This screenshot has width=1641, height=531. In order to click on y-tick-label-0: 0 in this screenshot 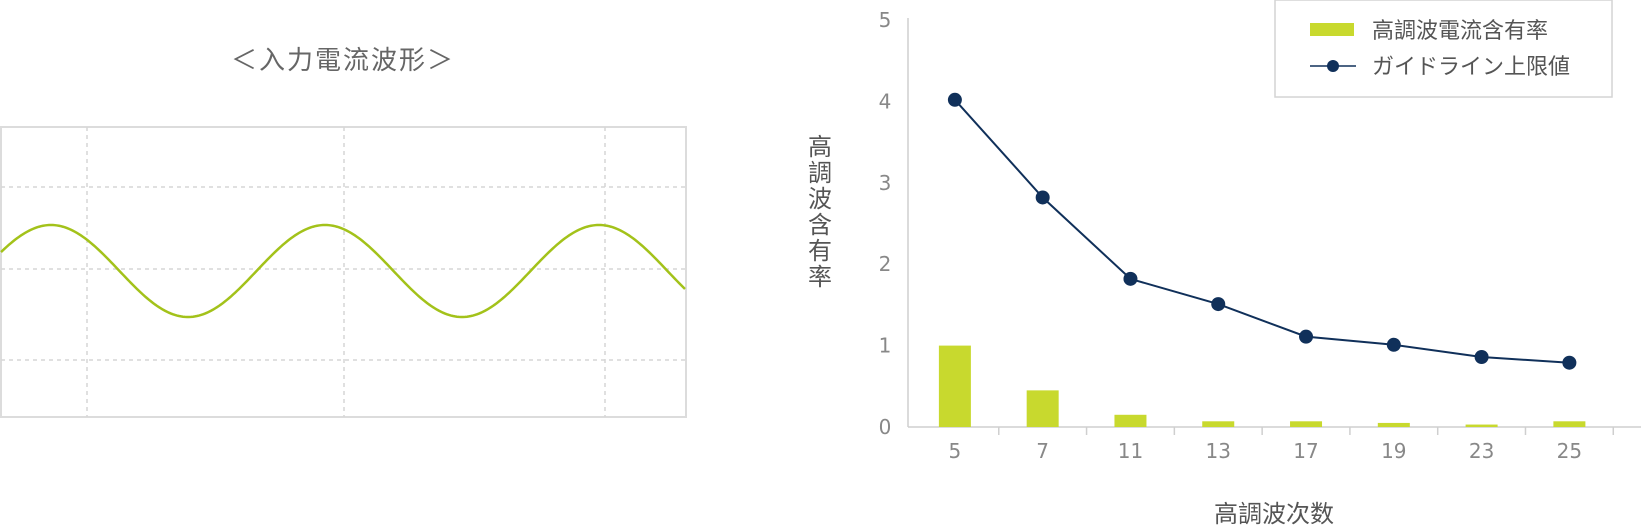, I will do `click(885, 427)`.